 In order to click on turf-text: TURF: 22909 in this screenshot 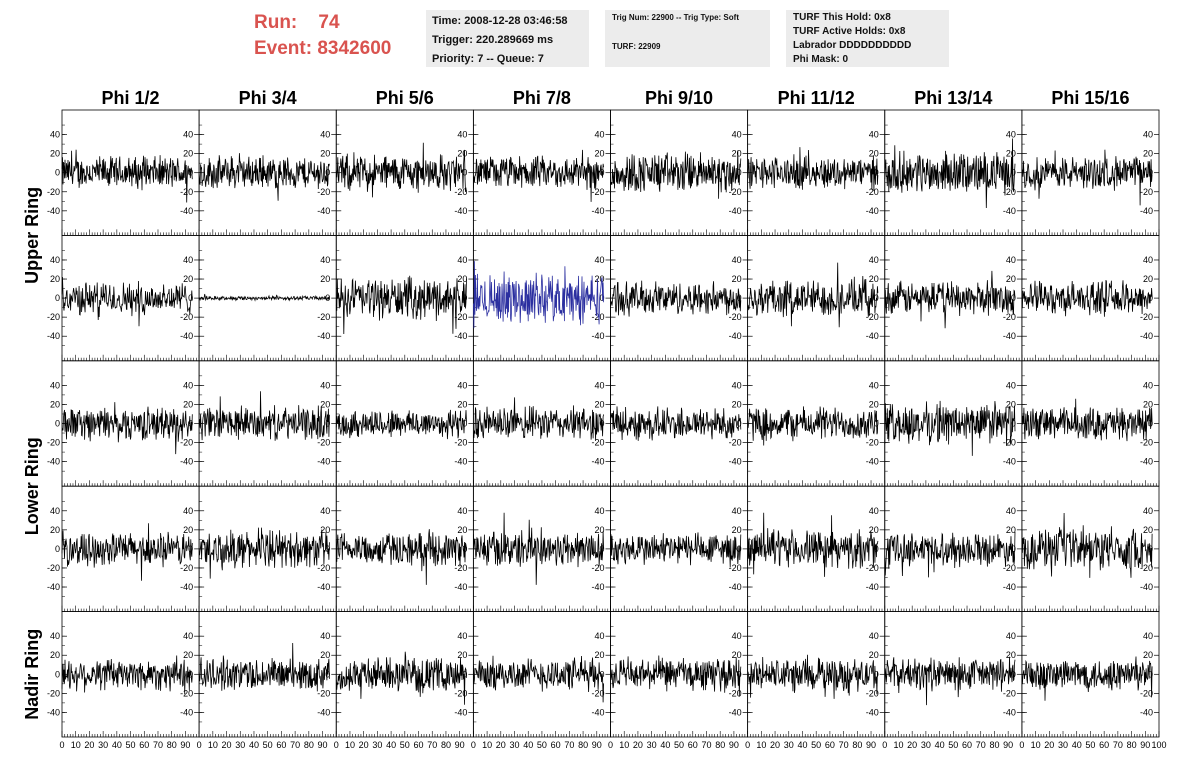, I will do `click(636, 46)`.